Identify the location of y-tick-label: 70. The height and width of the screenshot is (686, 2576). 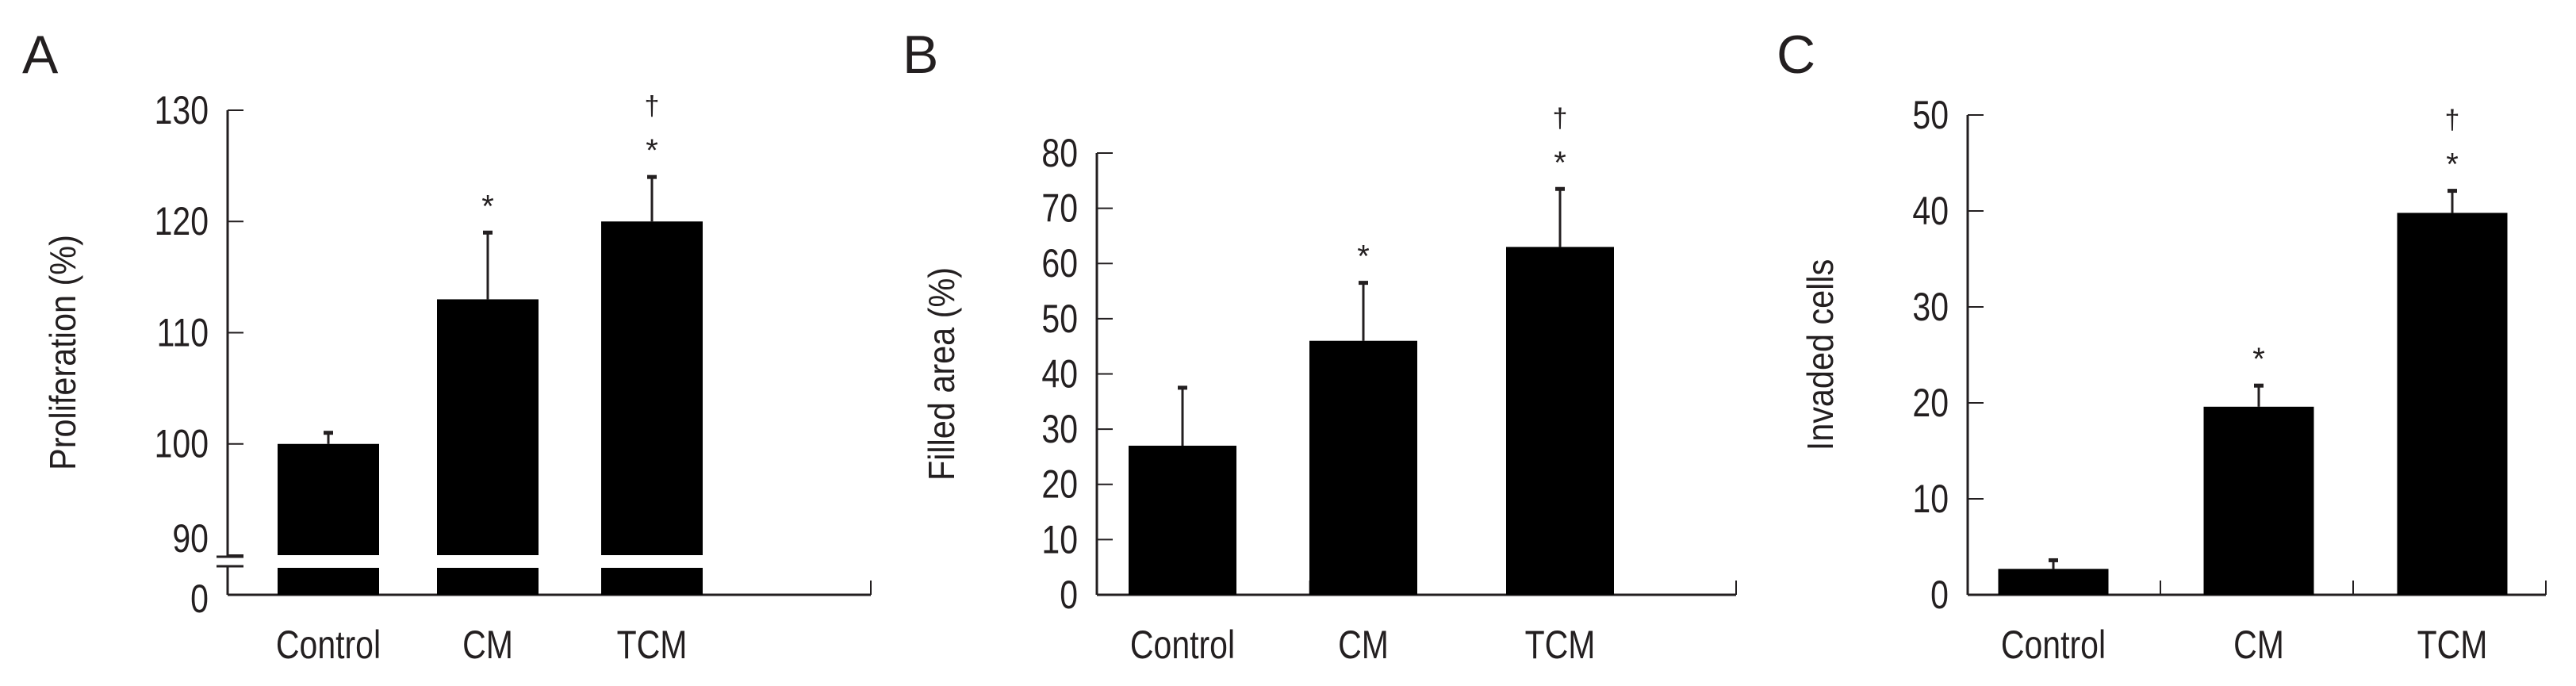
(1060, 208).